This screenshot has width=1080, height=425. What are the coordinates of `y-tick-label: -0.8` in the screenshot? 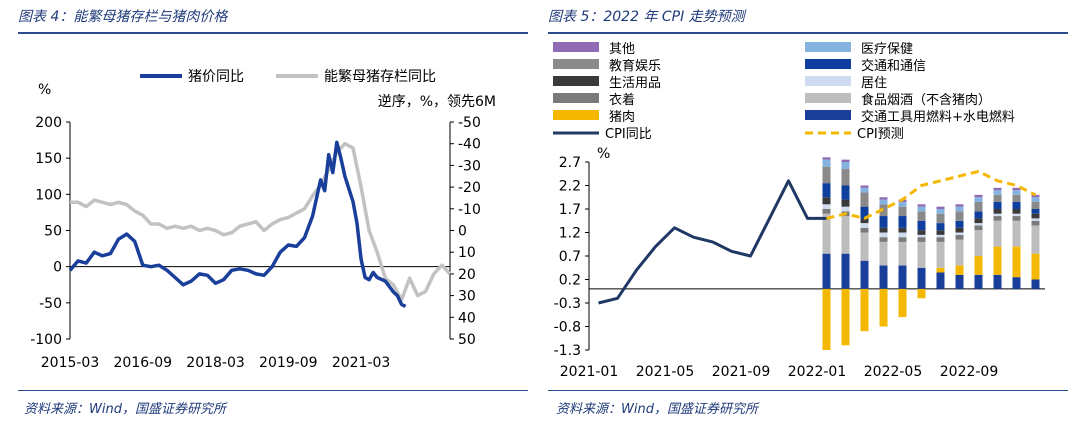 It's located at (567, 328).